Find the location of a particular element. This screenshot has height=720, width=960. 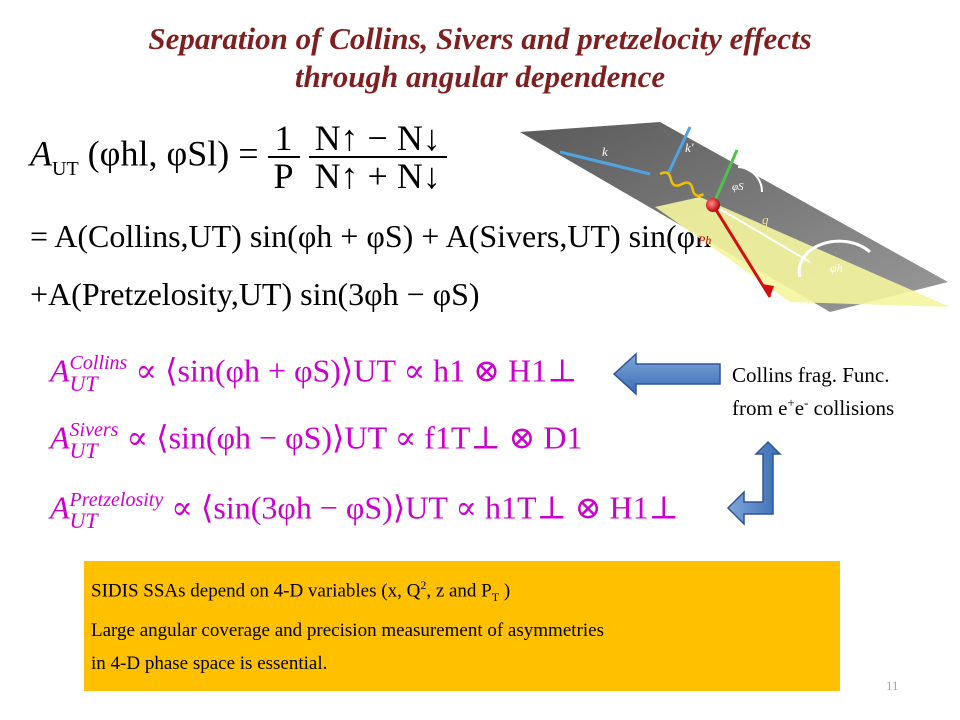

collins-note: Collins frag. Func. from e+e- collisions is located at coordinates (813, 391).